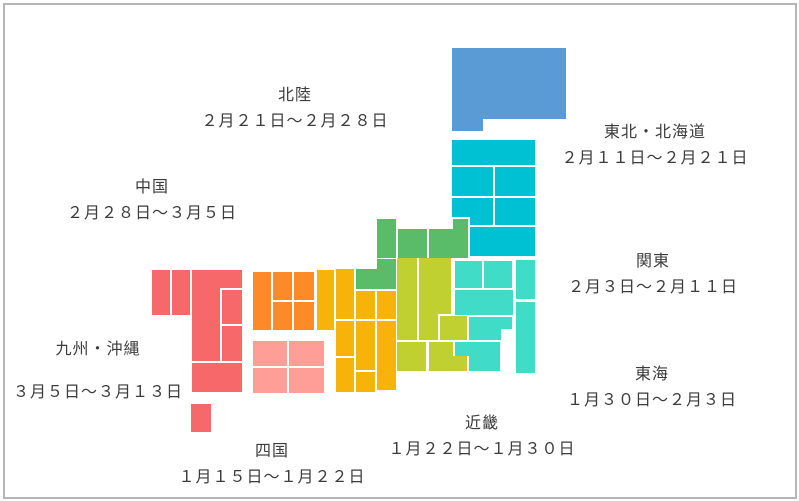 This screenshot has height=501, width=799. What do you see at coordinates (295, 94) in the screenshot?
I see `region-name: 北陸` at bounding box center [295, 94].